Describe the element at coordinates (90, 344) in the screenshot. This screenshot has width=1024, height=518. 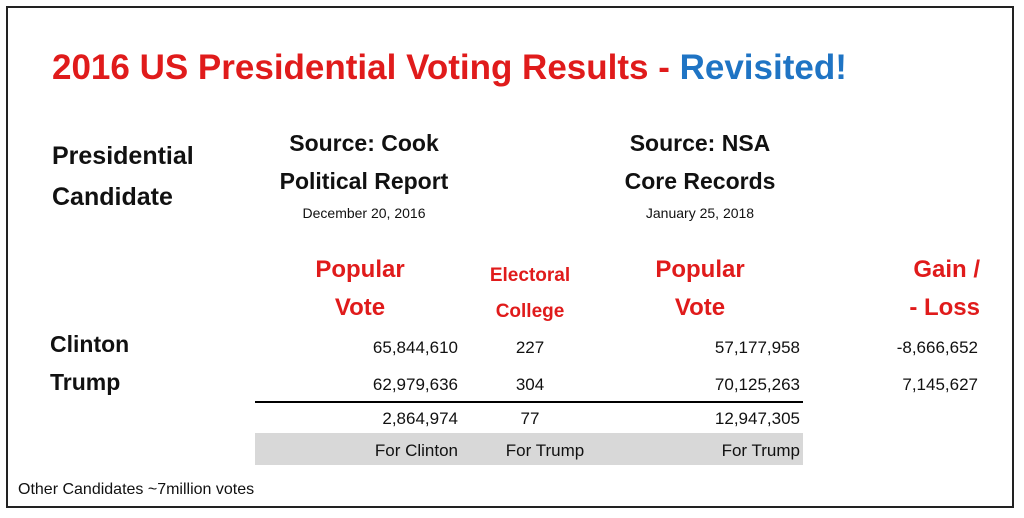
I see `candidate-clinton: Clinton` at that location.